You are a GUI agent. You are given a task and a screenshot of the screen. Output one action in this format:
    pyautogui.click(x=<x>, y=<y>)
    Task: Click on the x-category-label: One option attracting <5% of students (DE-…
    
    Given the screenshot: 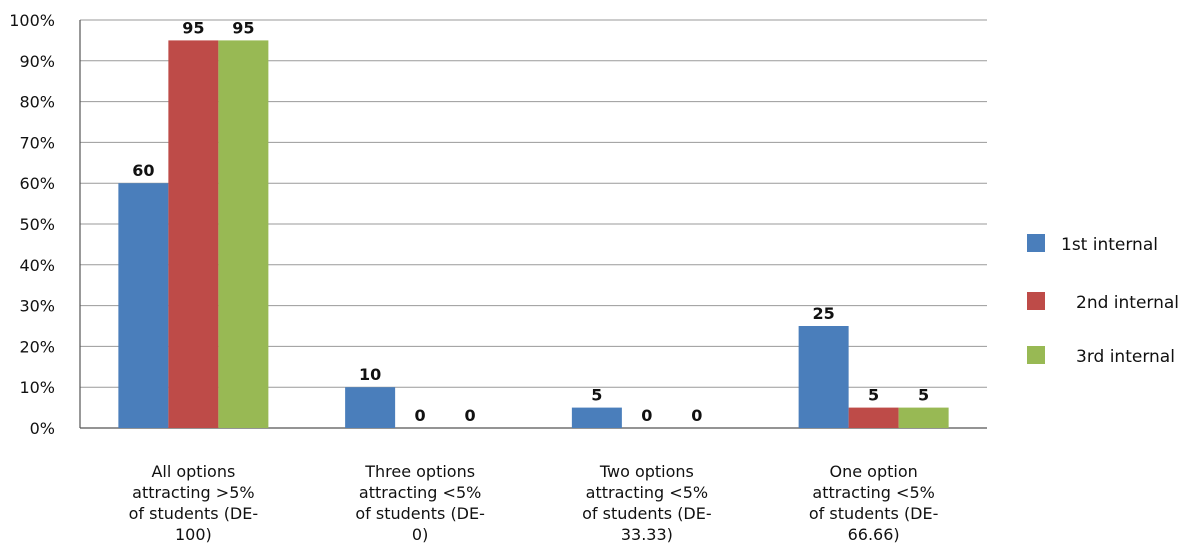 What is the action you would take?
    pyautogui.click(x=874, y=503)
    